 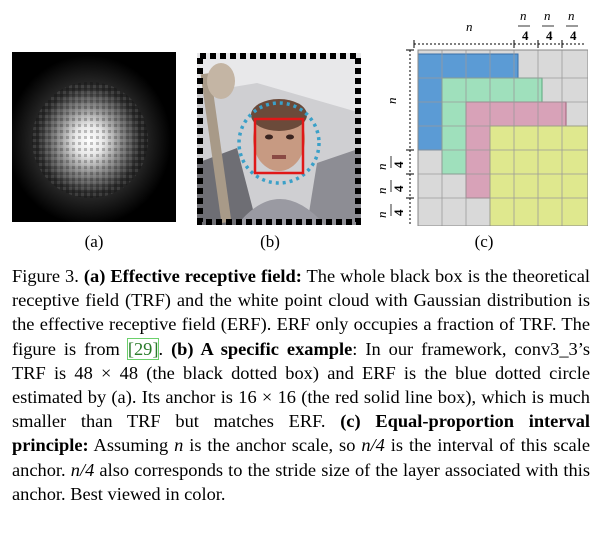 I want to click on face-example, so click(x=279, y=139).